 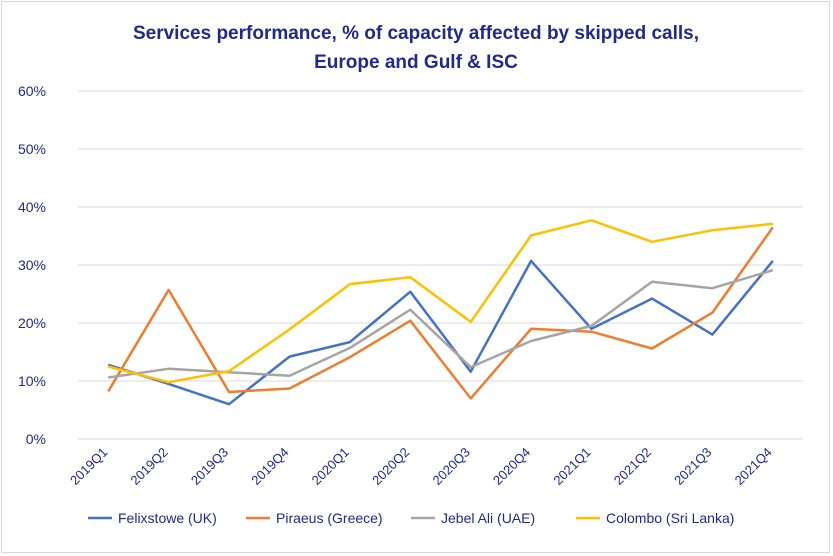 What do you see at coordinates (32, 265) in the screenshot?
I see `y-tick-label: 30%` at bounding box center [32, 265].